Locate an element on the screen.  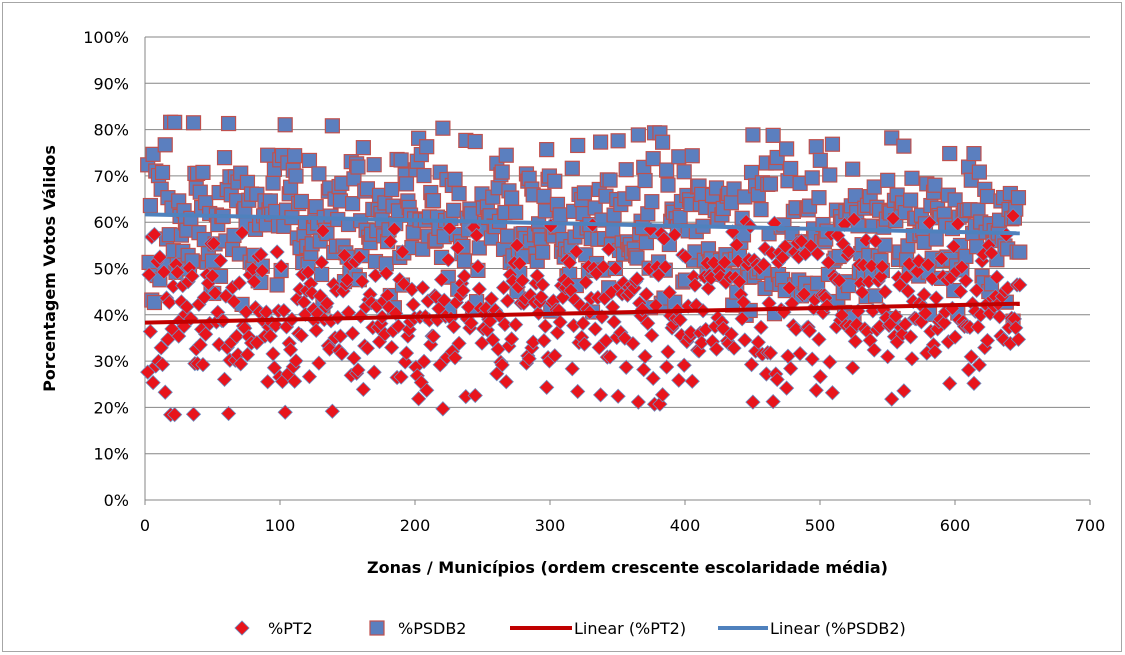
x-tick-label: 700 is located at coordinates (1090, 525).